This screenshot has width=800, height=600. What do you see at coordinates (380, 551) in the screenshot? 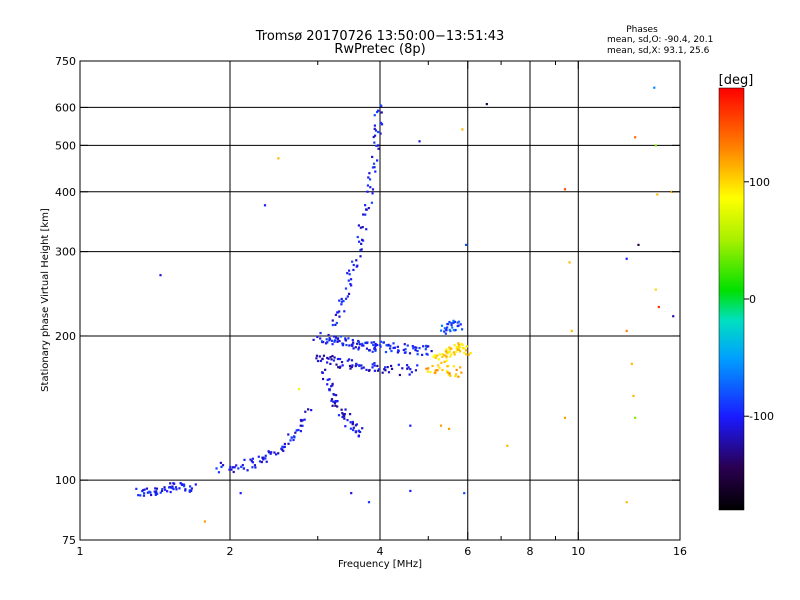
I see `x-tick-label: 4` at bounding box center [380, 551].